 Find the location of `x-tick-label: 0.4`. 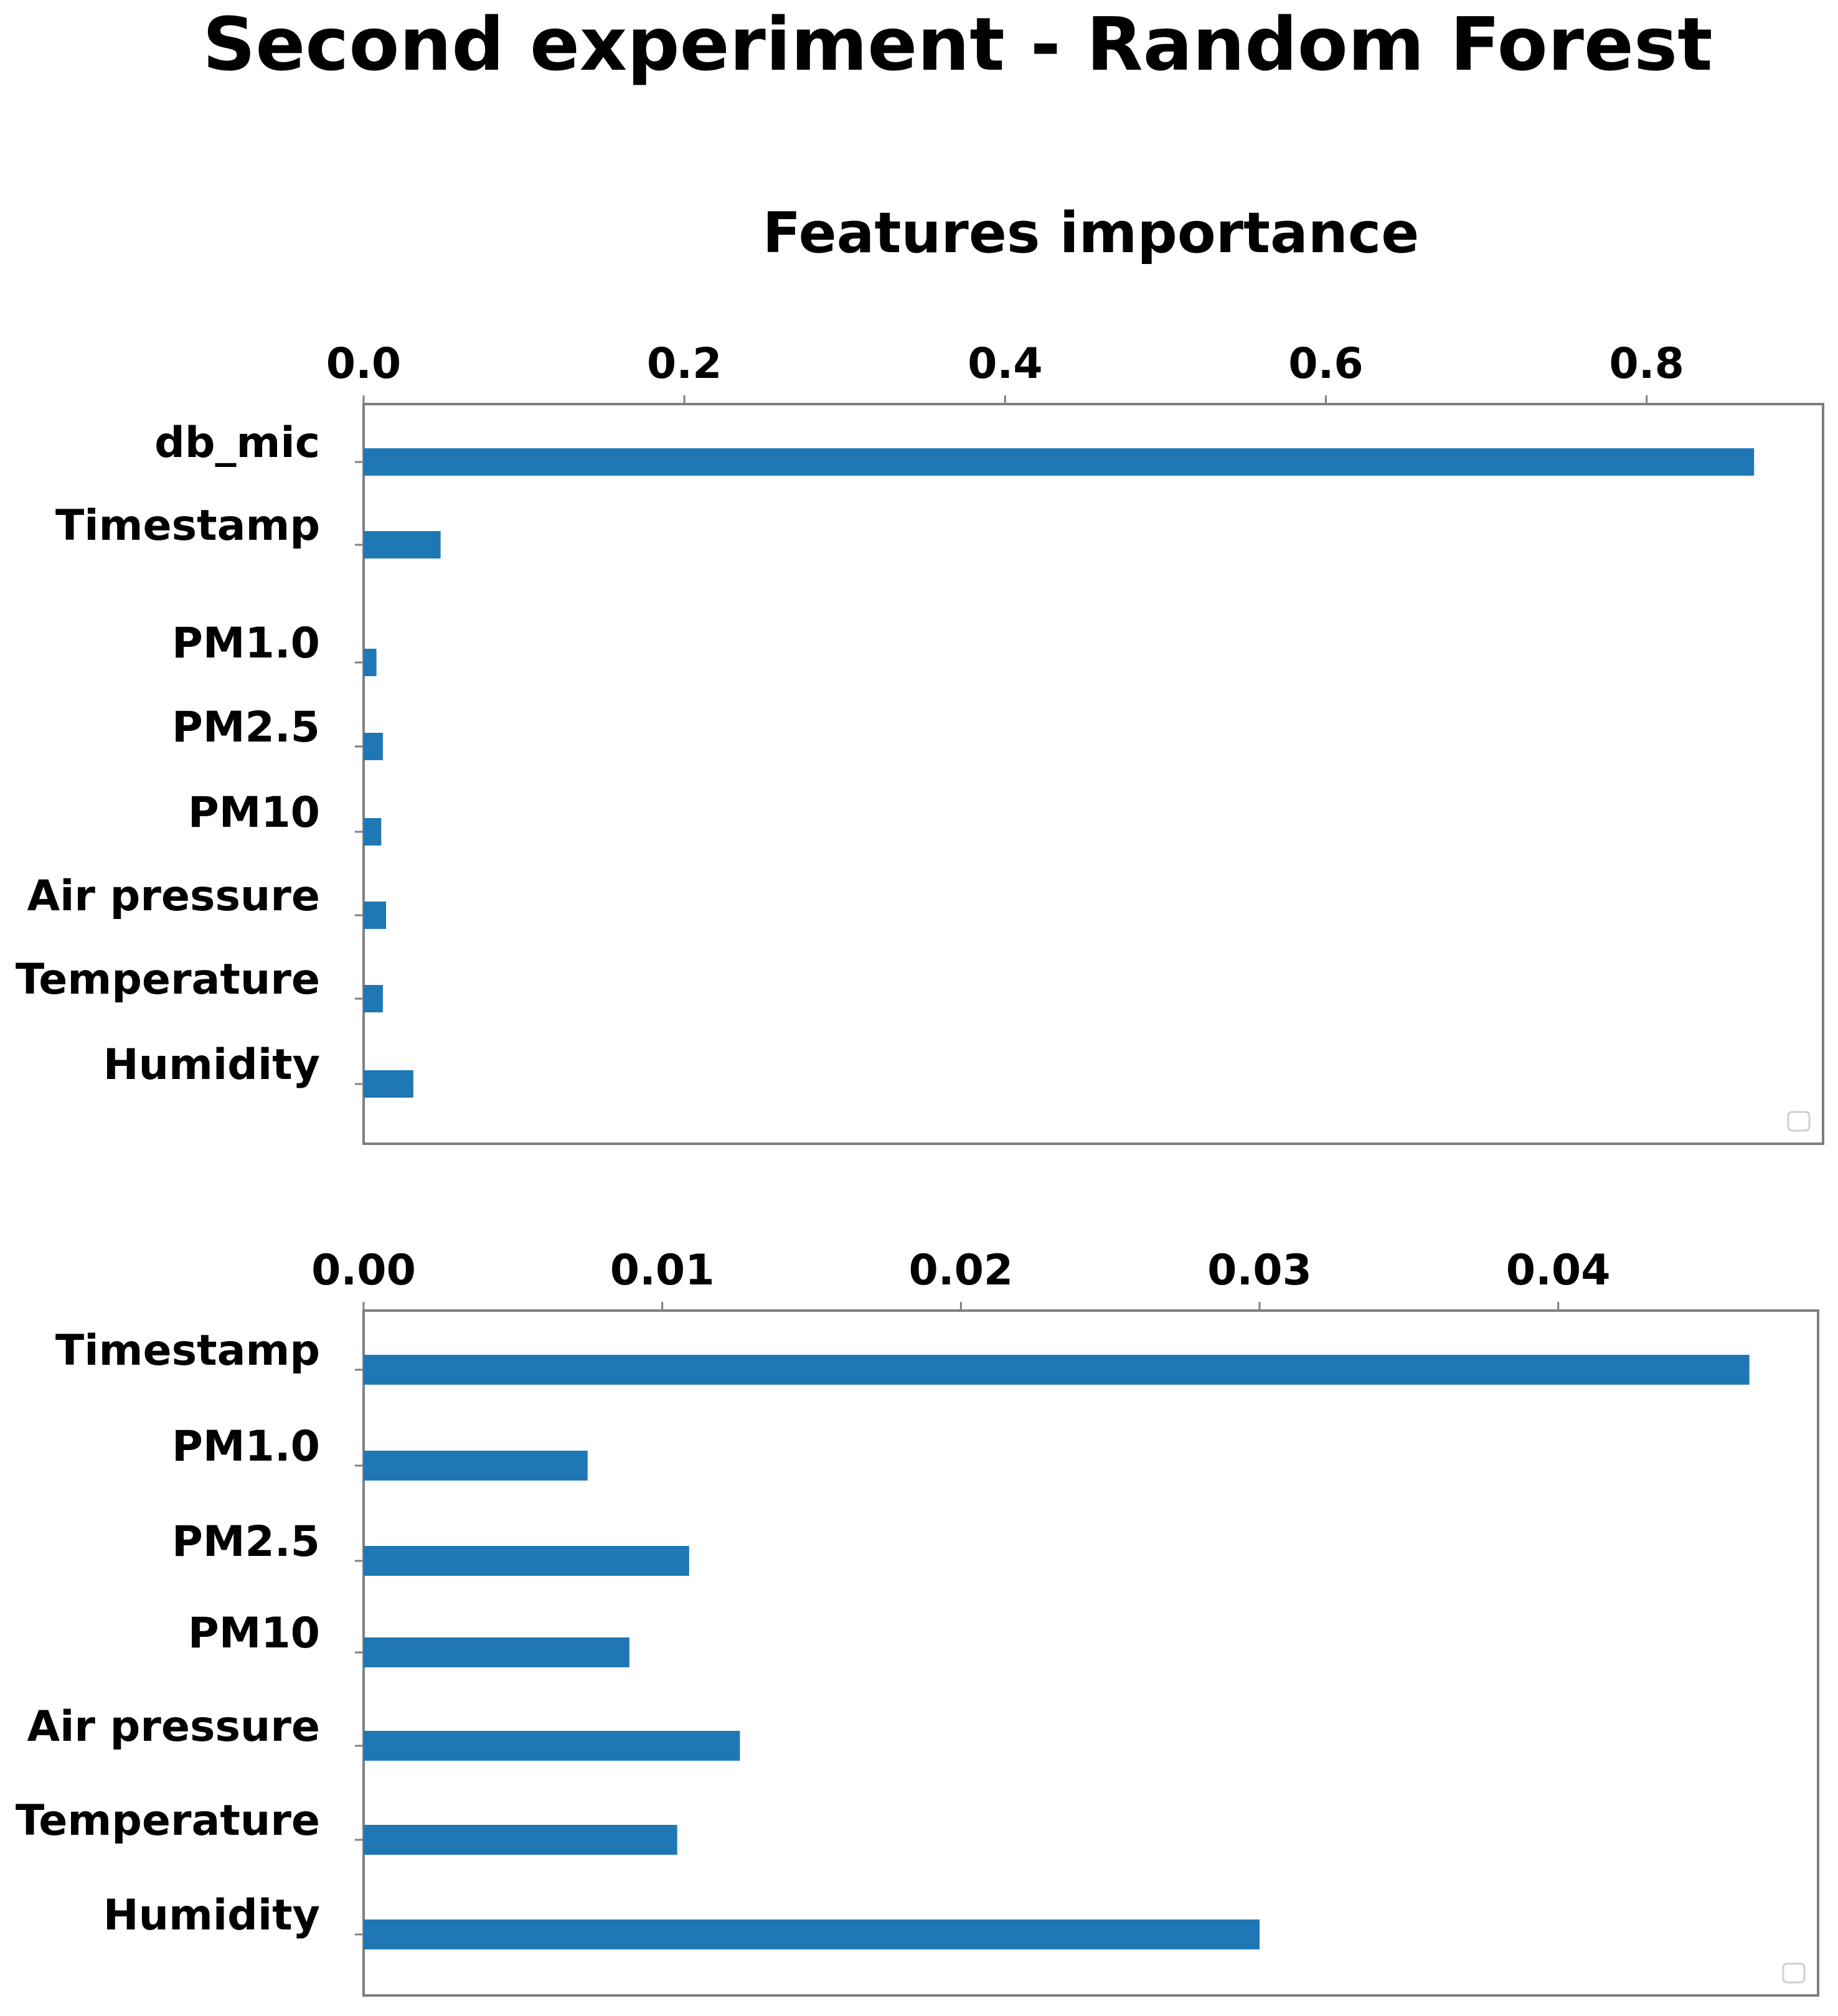

x-tick-label: 0.4 is located at coordinates (1005, 364).